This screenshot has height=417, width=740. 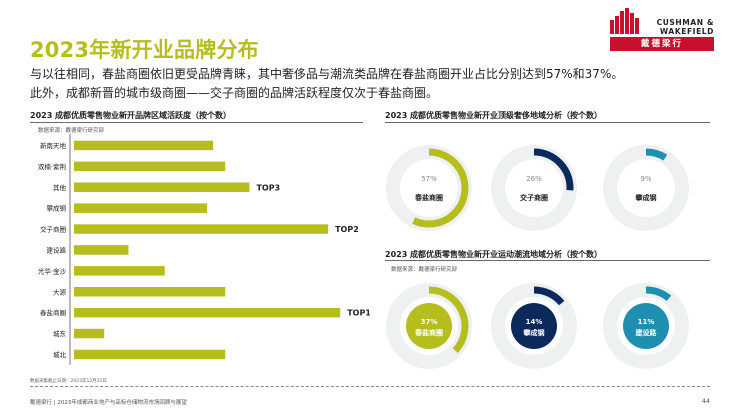 What do you see at coordinates (624, 21) in the screenshot?
I see `buildings-logo-mark` at bounding box center [624, 21].